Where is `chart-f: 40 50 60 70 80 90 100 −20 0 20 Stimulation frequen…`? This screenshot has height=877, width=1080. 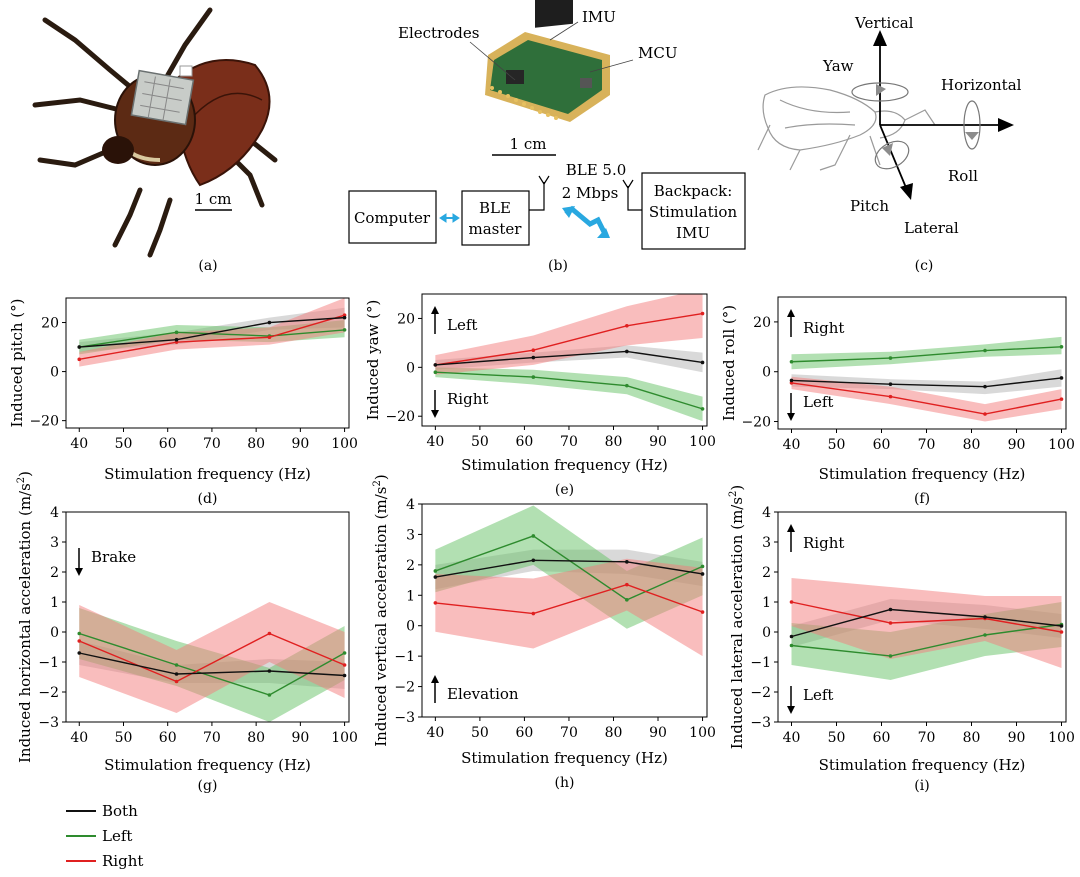 chart-f: 40 50 60 70 80 90 100 −20 0 20 Stimulation frequen… is located at coordinates (897, 401).